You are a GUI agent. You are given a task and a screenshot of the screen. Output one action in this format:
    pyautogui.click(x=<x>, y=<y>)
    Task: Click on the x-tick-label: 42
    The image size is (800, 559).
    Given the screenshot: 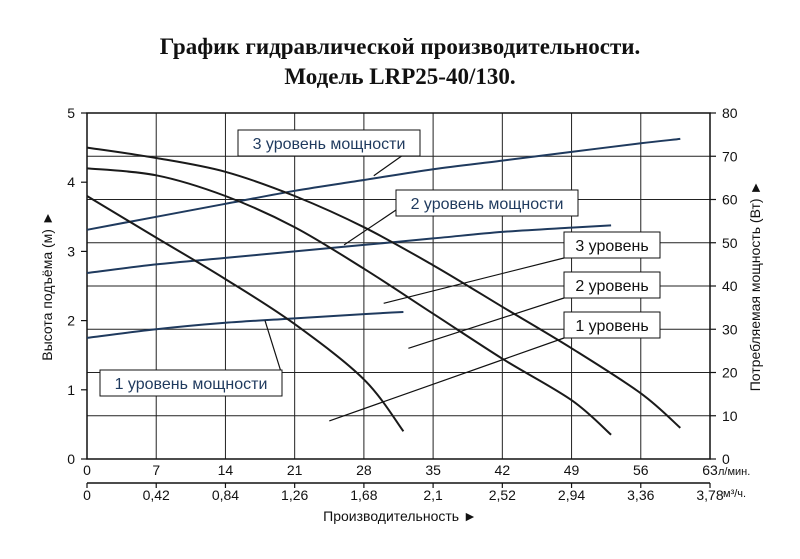 What is the action you would take?
    pyautogui.click(x=503, y=470)
    